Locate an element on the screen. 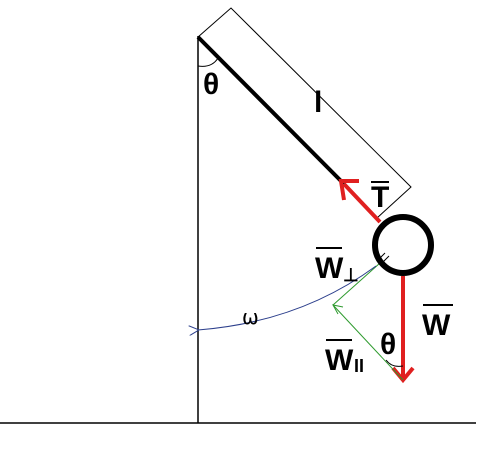  omega-label: ω is located at coordinates (250, 317).